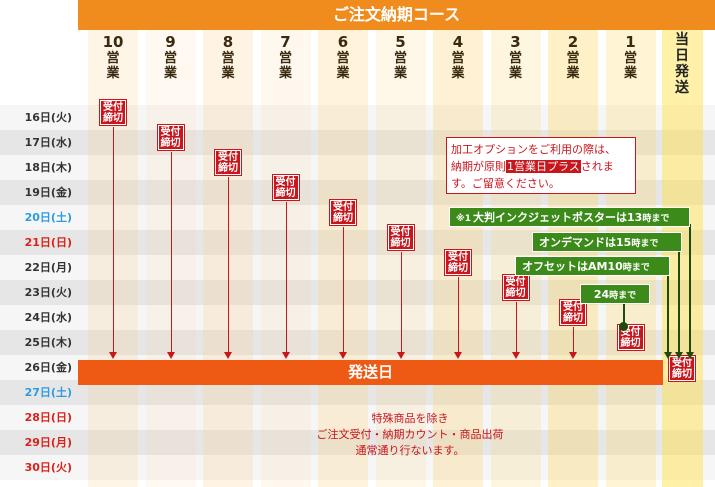 This screenshot has height=487, width=715. Describe the element at coordinates (48, 417) in the screenshot. I see `date-label: 28日(日)` at that location.